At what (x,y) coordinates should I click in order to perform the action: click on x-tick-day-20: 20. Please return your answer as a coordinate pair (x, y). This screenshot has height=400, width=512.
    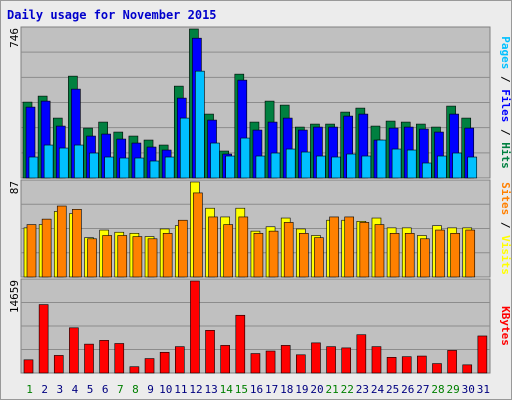
    Looking at the image, I should click on (316, 389).